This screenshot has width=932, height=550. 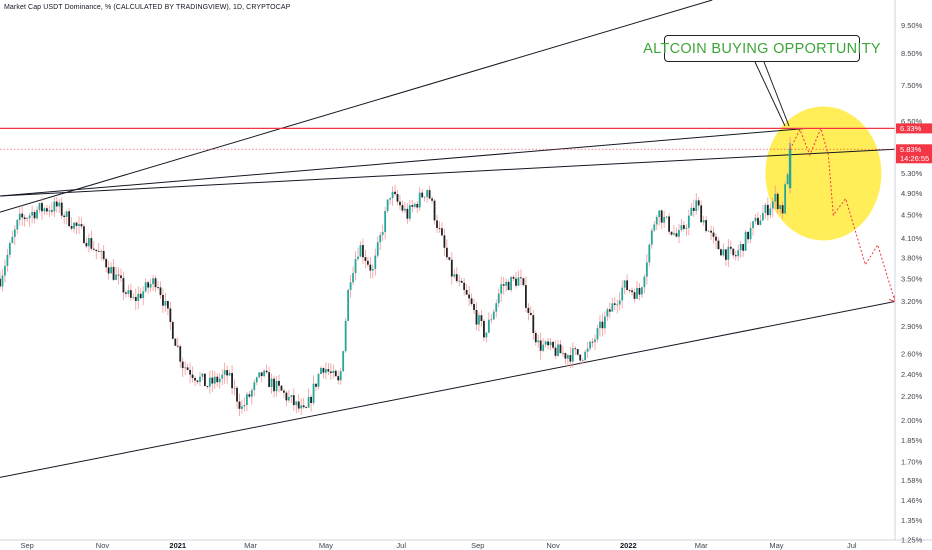 I want to click on x-tick-label: 2022, so click(x=628, y=545).